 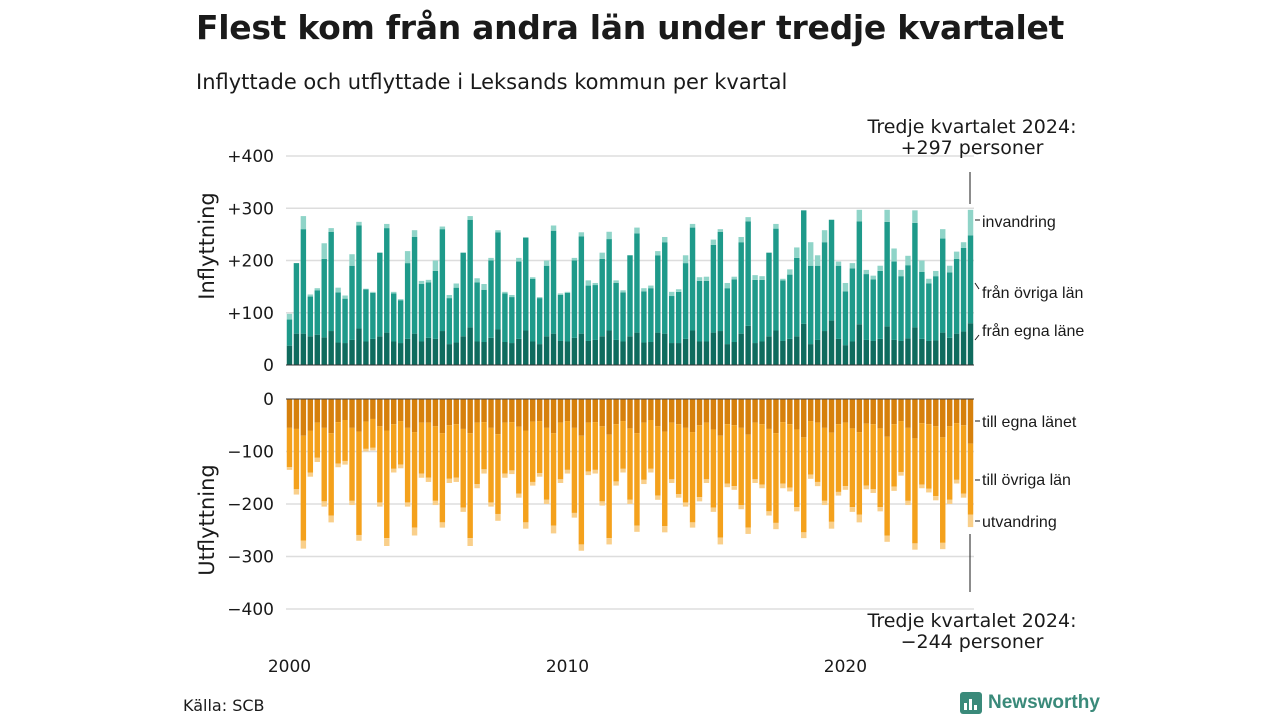 I want to click on y-tick-label-out: −100, so click(x=250, y=453).